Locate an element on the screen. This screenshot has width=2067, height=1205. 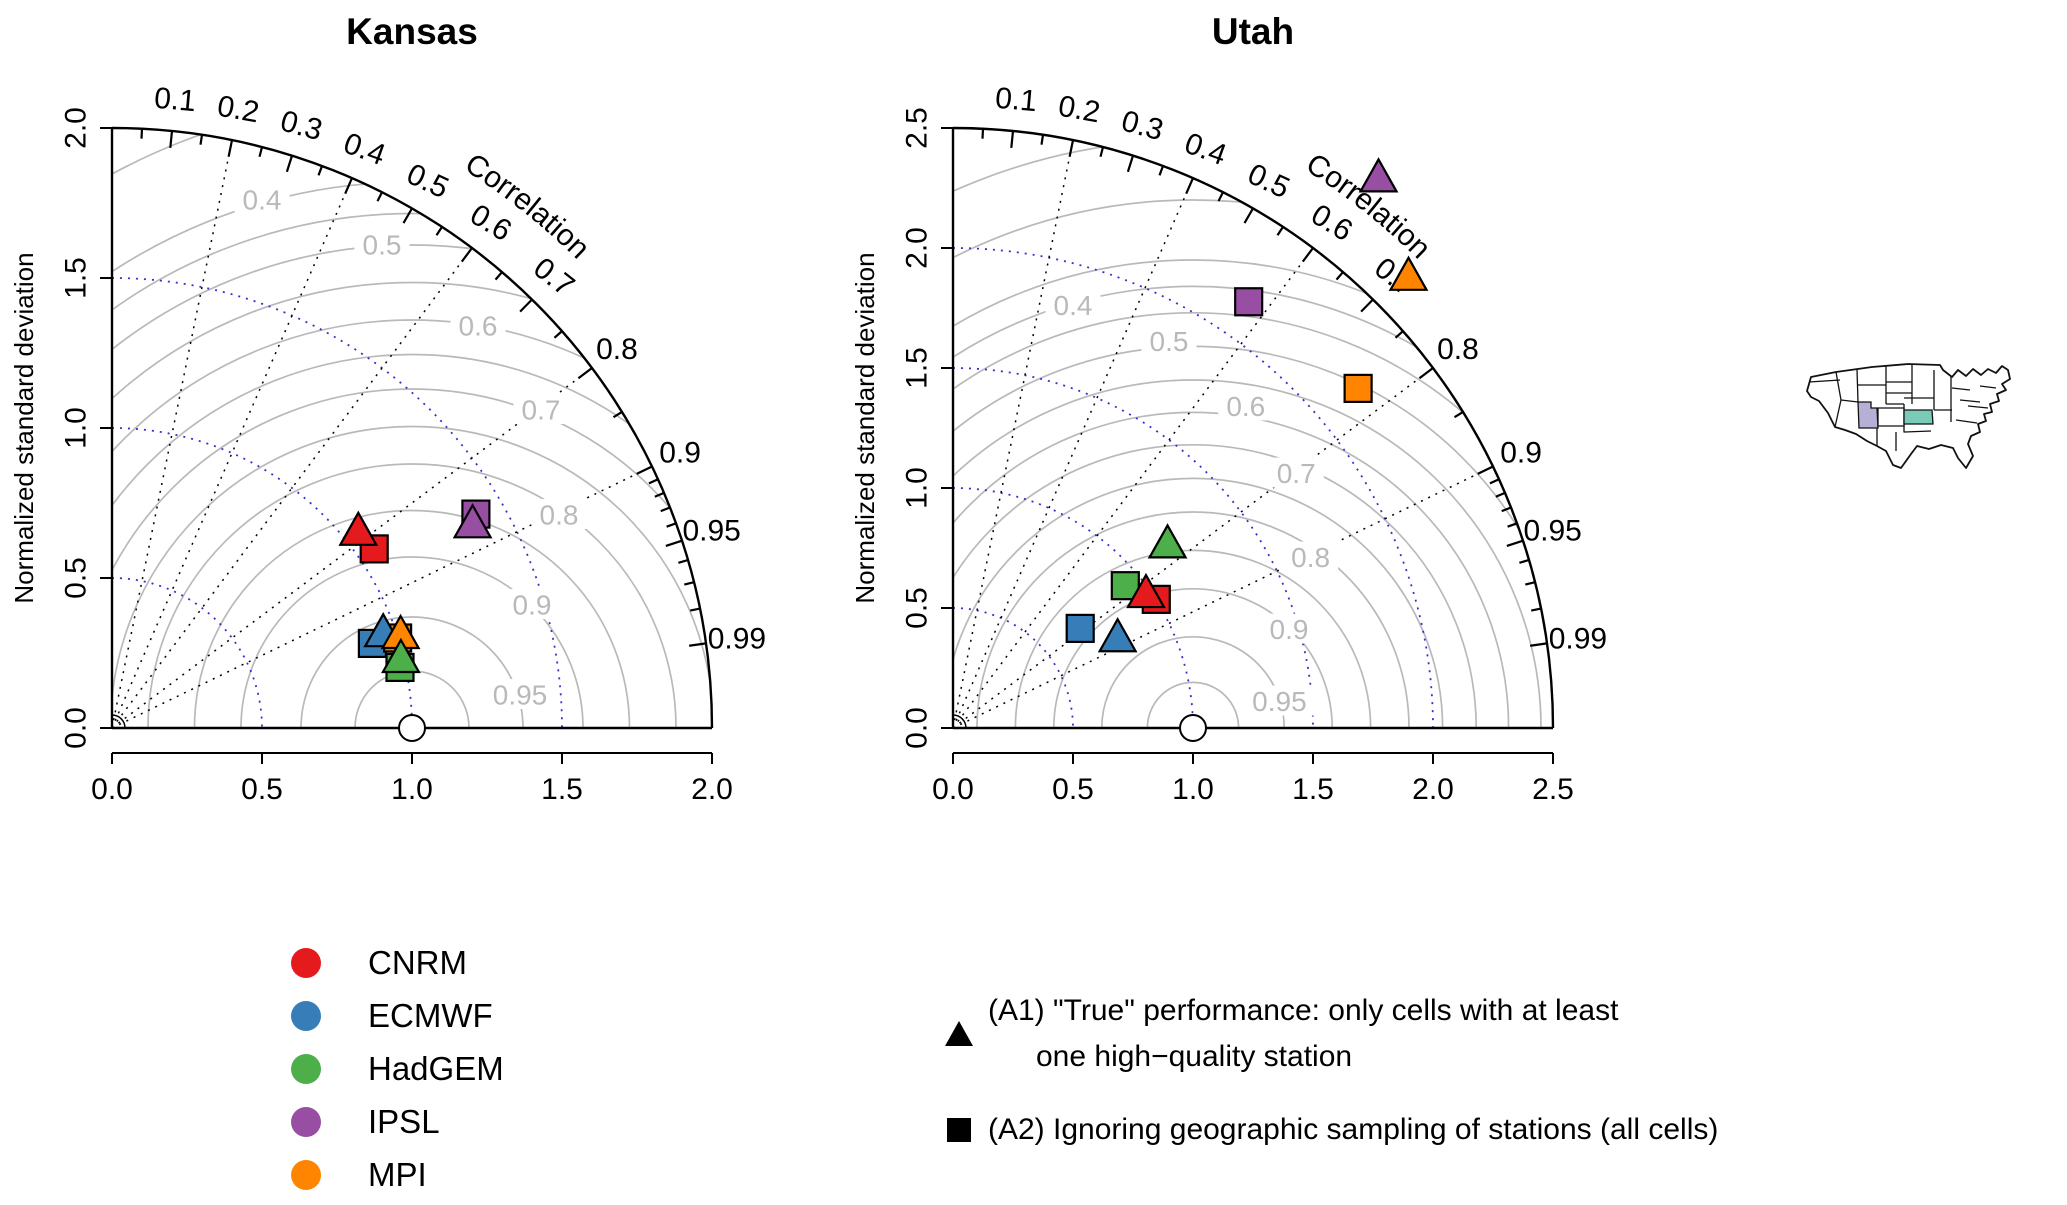
marker-cnrm-a1 is located at coordinates (358, 528).